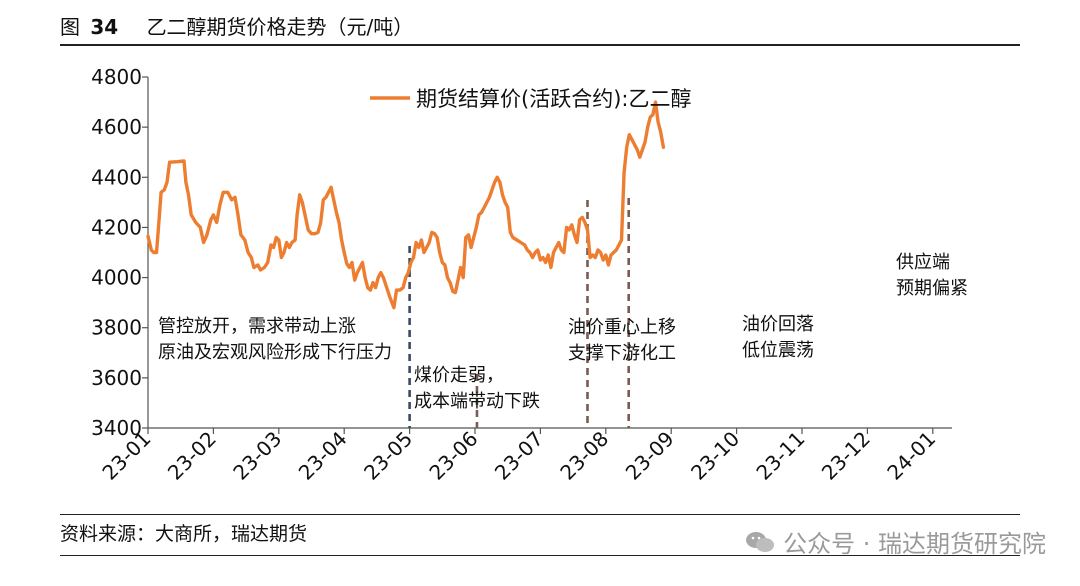 This screenshot has width=1080, height=586. What do you see at coordinates (257, 456) in the screenshot?
I see `x-tick-label: 23-03` at bounding box center [257, 456].